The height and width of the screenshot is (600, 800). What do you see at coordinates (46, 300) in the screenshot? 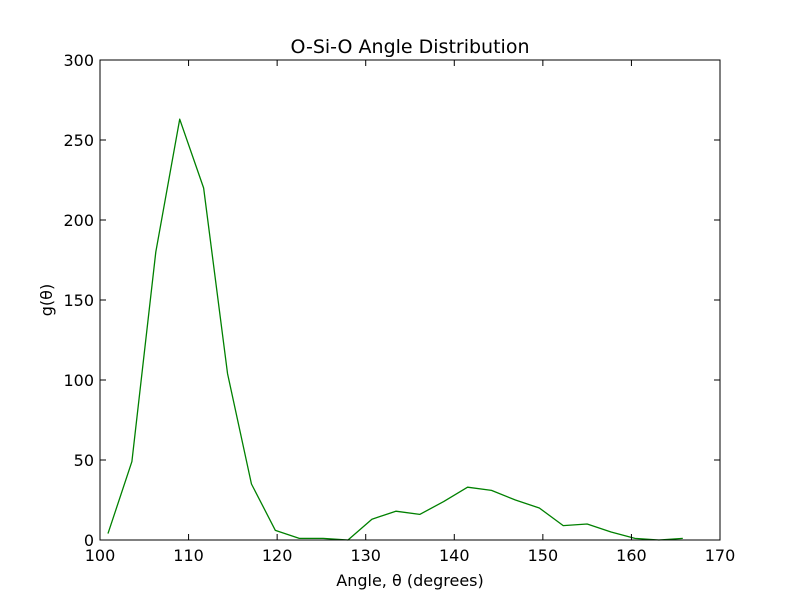
I see `y-axis-label: g(θ)` at bounding box center [46, 300].